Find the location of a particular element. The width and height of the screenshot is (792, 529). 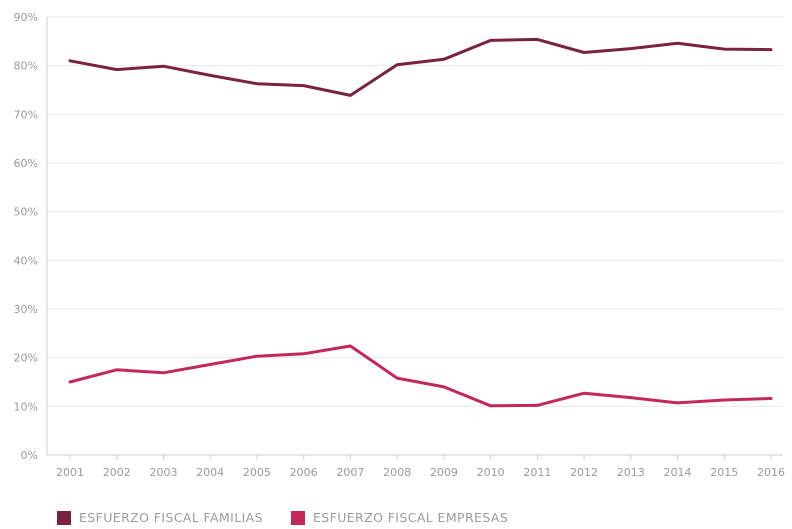

x-tick-label-2006: 2006 is located at coordinates (304, 472).